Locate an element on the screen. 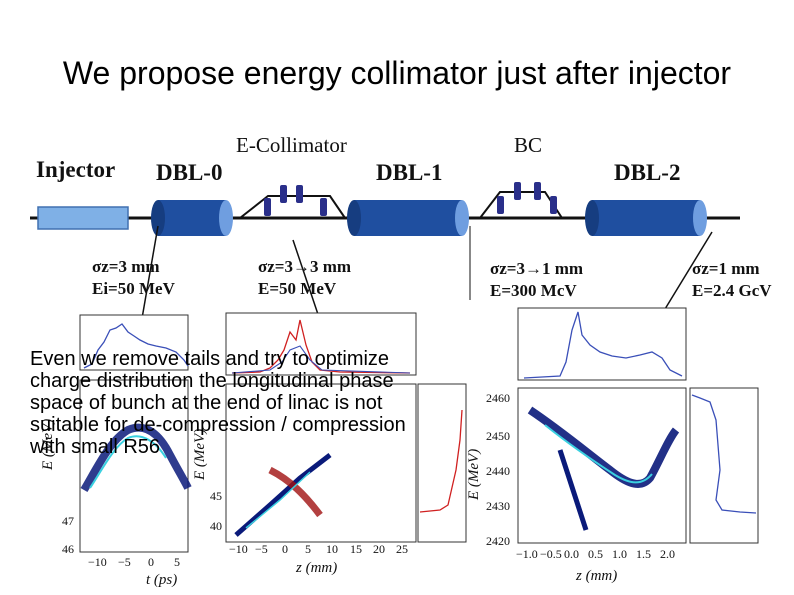 This screenshot has height=595, width=794. dbl1-cylinder is located at coordinates (408, 218).